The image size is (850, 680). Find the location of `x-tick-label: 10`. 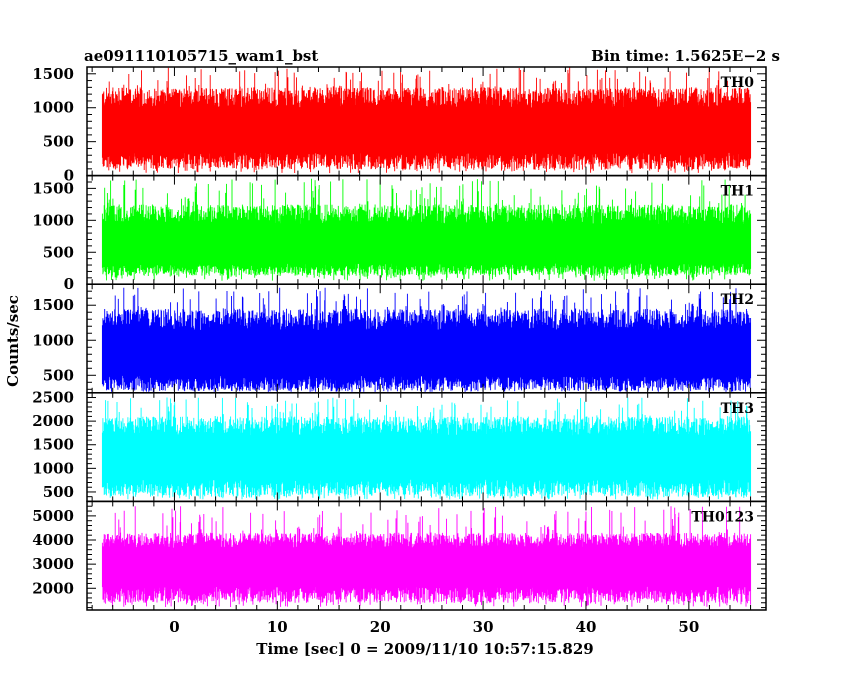

x-tick-label: 10 is located at coordinates (277, 627).